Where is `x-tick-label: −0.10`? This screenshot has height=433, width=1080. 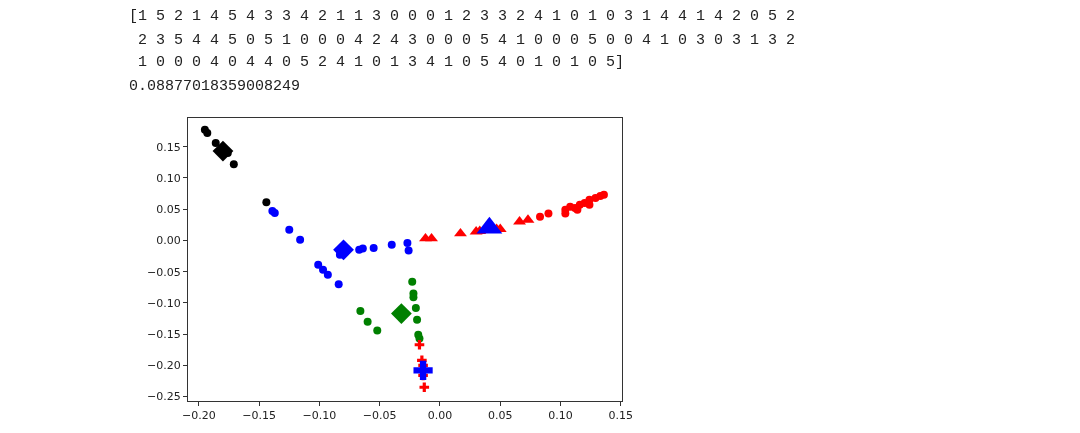
x-tick-label: −0.10 is located at coordinates (319, 416).